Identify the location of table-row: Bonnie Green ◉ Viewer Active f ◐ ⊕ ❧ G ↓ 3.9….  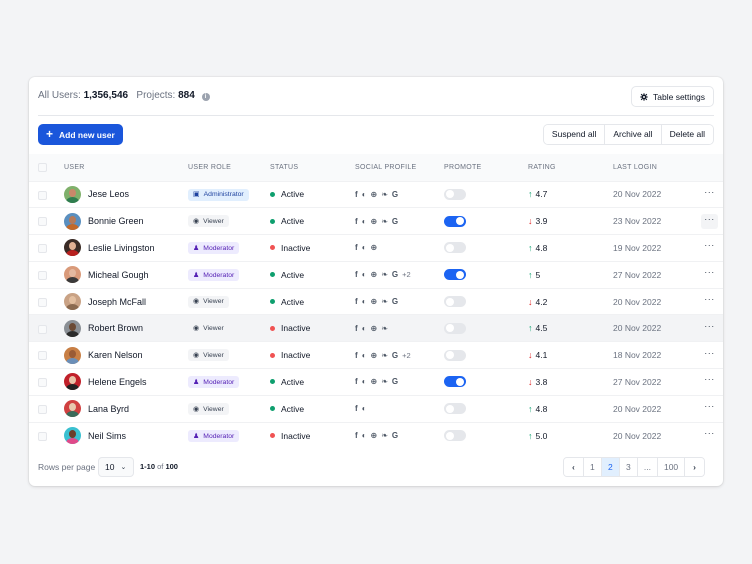
(376, 221).